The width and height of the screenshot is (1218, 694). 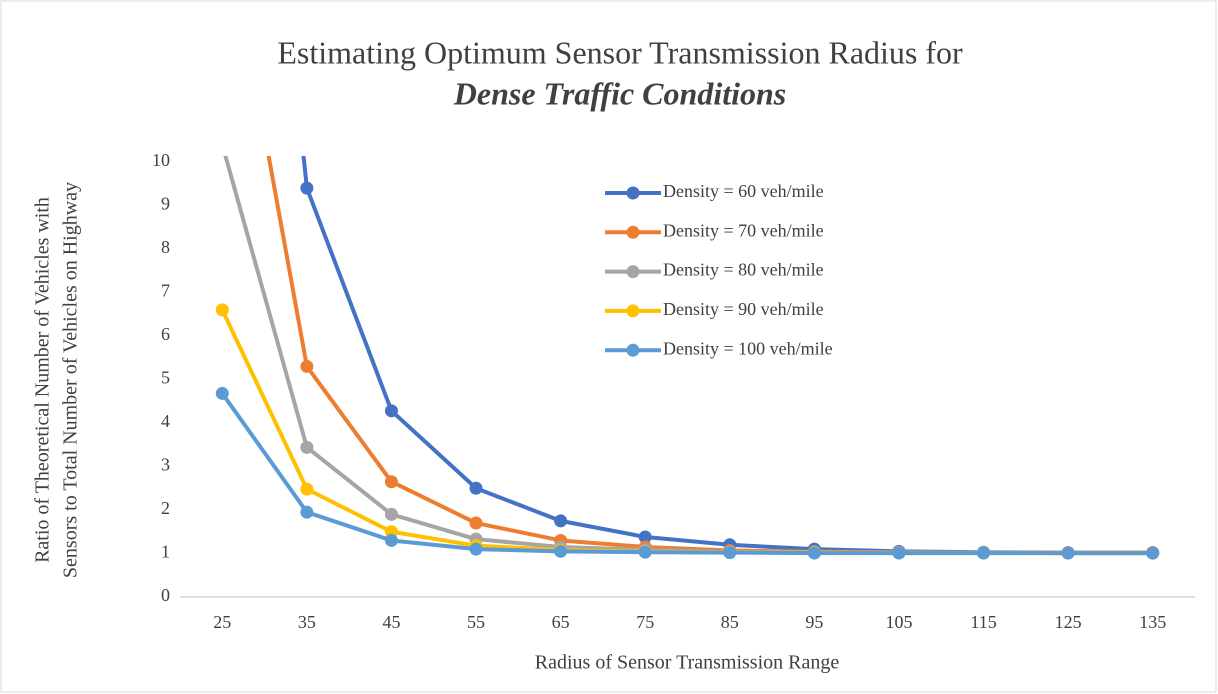 What do you see at coordinates (619, 93) in the screenshot?
I see `chart-title: Dense Traffic Conditions` at bounding box center [619, 93].